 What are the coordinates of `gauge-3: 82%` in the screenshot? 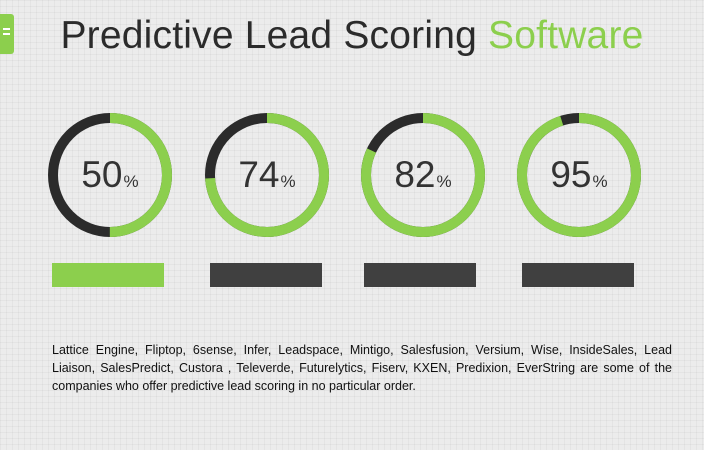 It's located at (423, 175).